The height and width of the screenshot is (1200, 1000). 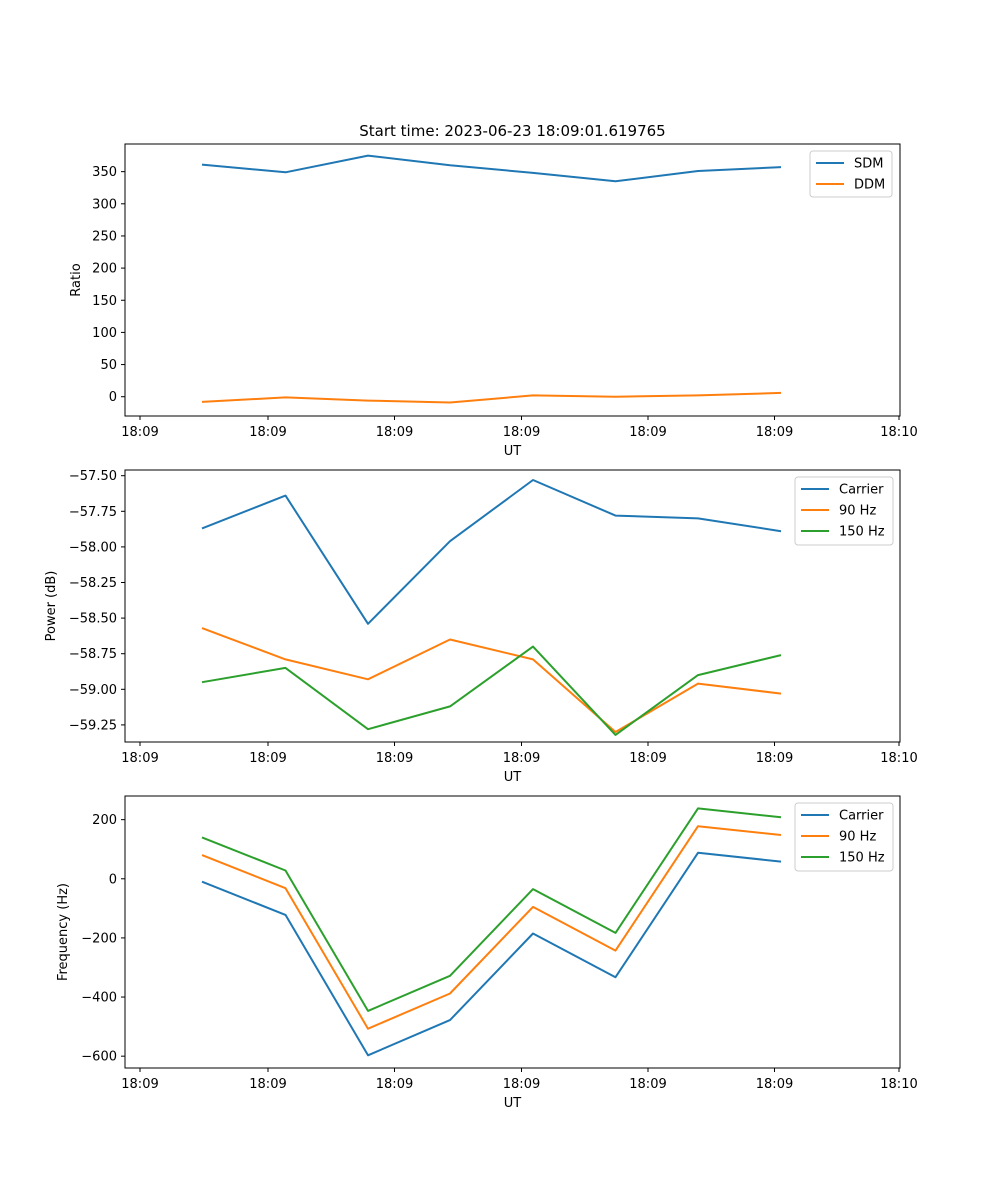 What do you see at coordinates (862, 532) in the screenshot?
I see `power-legend-label-150hz: 150 Hz` at bounding box center [862, 532].